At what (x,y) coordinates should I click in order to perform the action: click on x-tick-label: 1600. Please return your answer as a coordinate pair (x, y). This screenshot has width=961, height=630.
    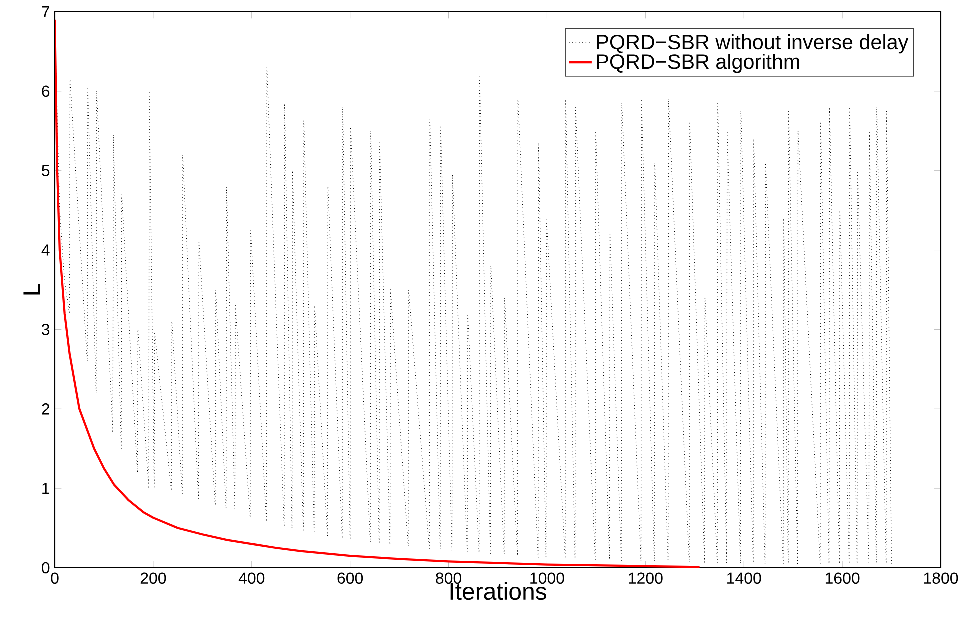
    Looking at the image, I should click on (843, 578).